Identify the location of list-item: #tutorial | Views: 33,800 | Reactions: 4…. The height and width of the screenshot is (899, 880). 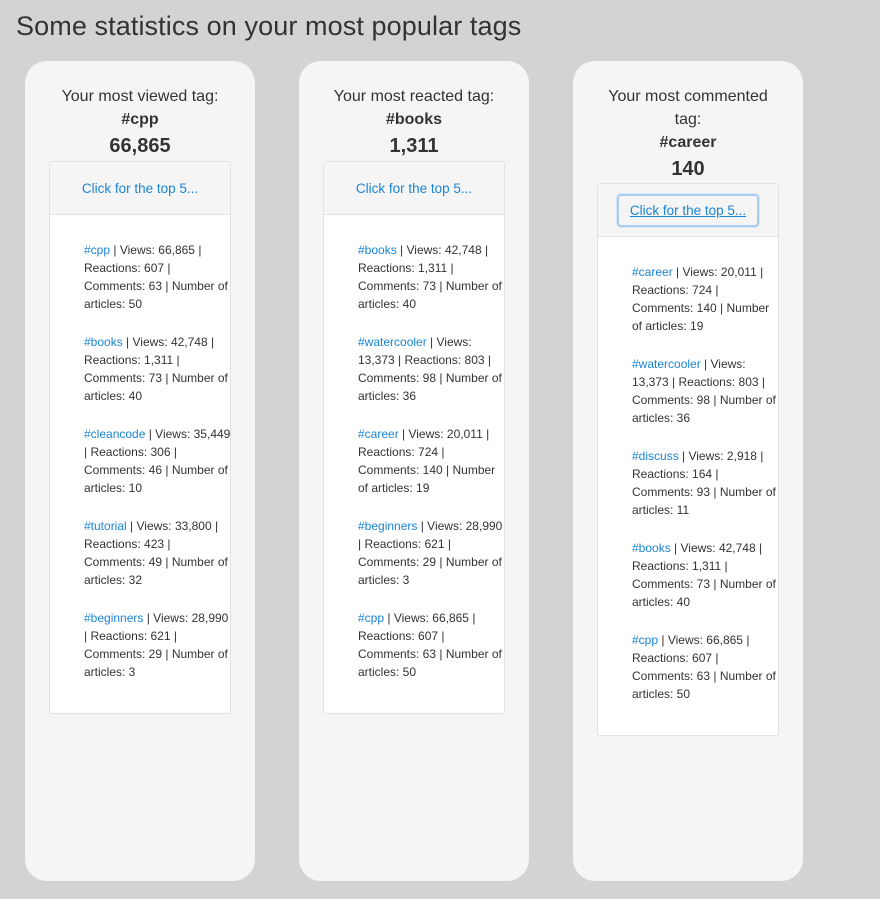
(159, 553).